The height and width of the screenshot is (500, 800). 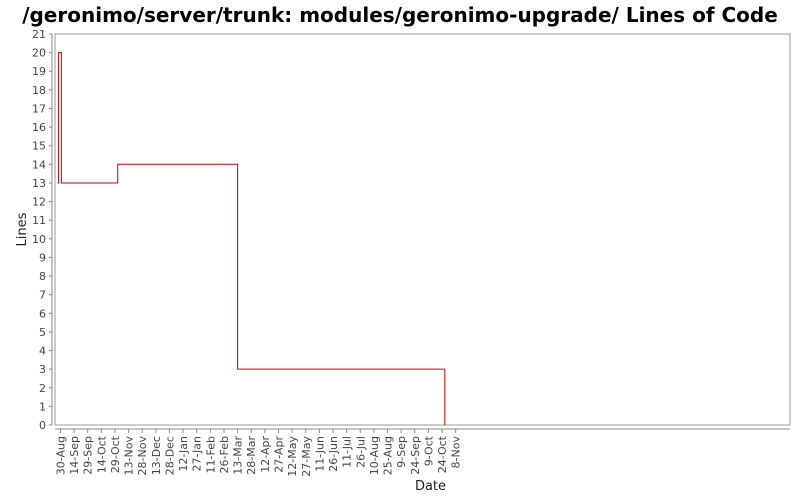 I want to click on x-tick-label: 29-Sep, so click(x=88, y=455).